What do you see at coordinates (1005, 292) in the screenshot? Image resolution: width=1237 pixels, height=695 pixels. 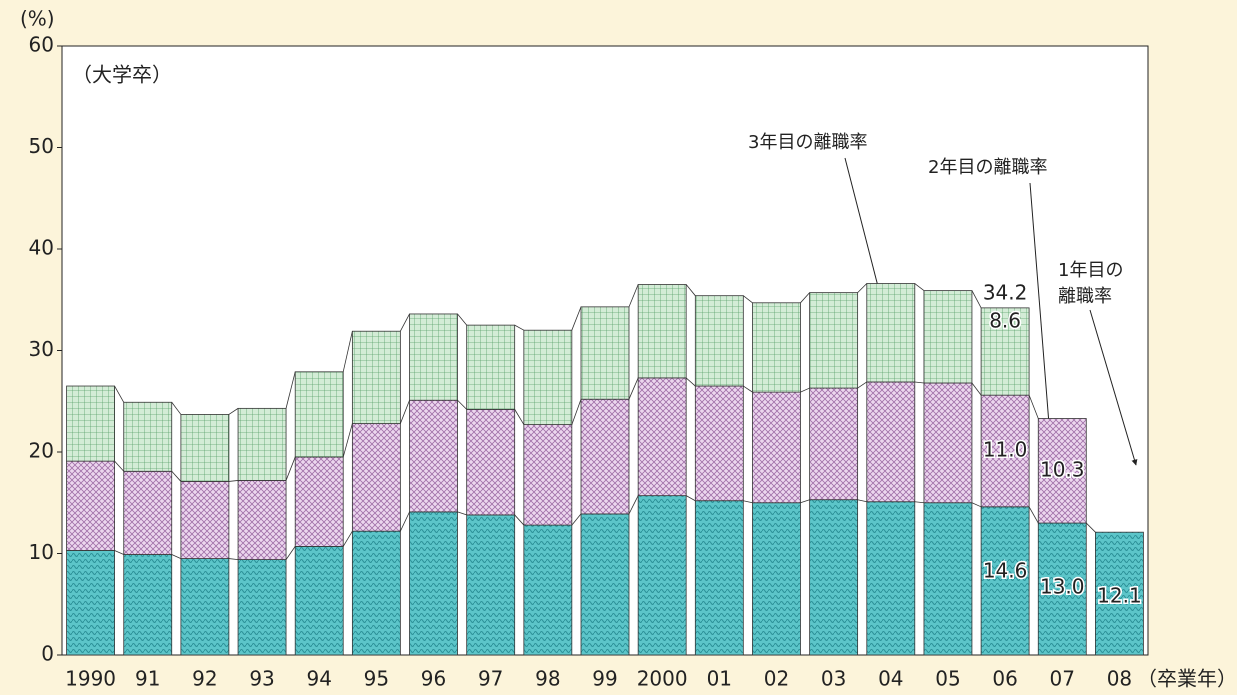 I see `total-label: 34.2` at bounding box center [1005, 292].